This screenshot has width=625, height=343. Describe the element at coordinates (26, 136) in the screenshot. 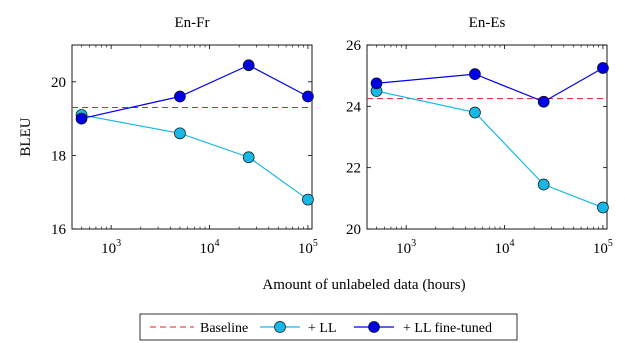

I see `y-axis-label: BLEU` at that location.